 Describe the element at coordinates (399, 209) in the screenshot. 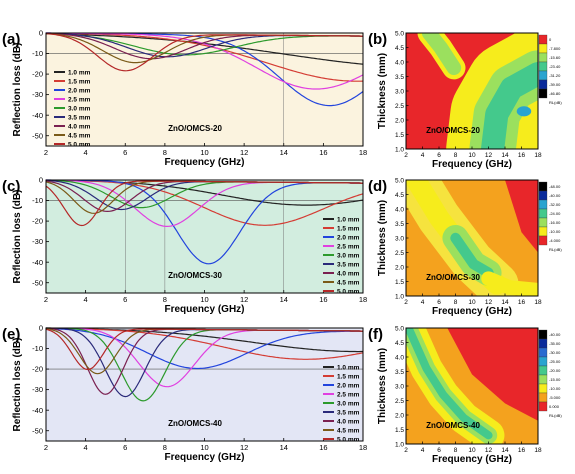

I see `y-tick-label: 4.0` at that location.